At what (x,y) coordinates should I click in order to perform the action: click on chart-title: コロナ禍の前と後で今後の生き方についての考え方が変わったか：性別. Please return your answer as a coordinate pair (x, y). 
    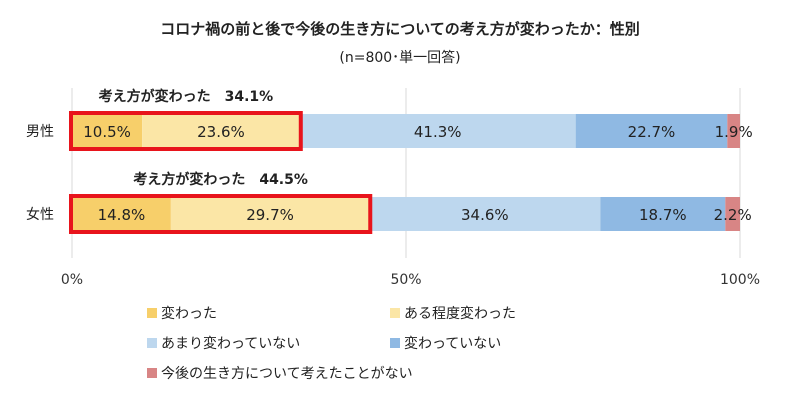
    Looking at the image, I should click on (400, 29).